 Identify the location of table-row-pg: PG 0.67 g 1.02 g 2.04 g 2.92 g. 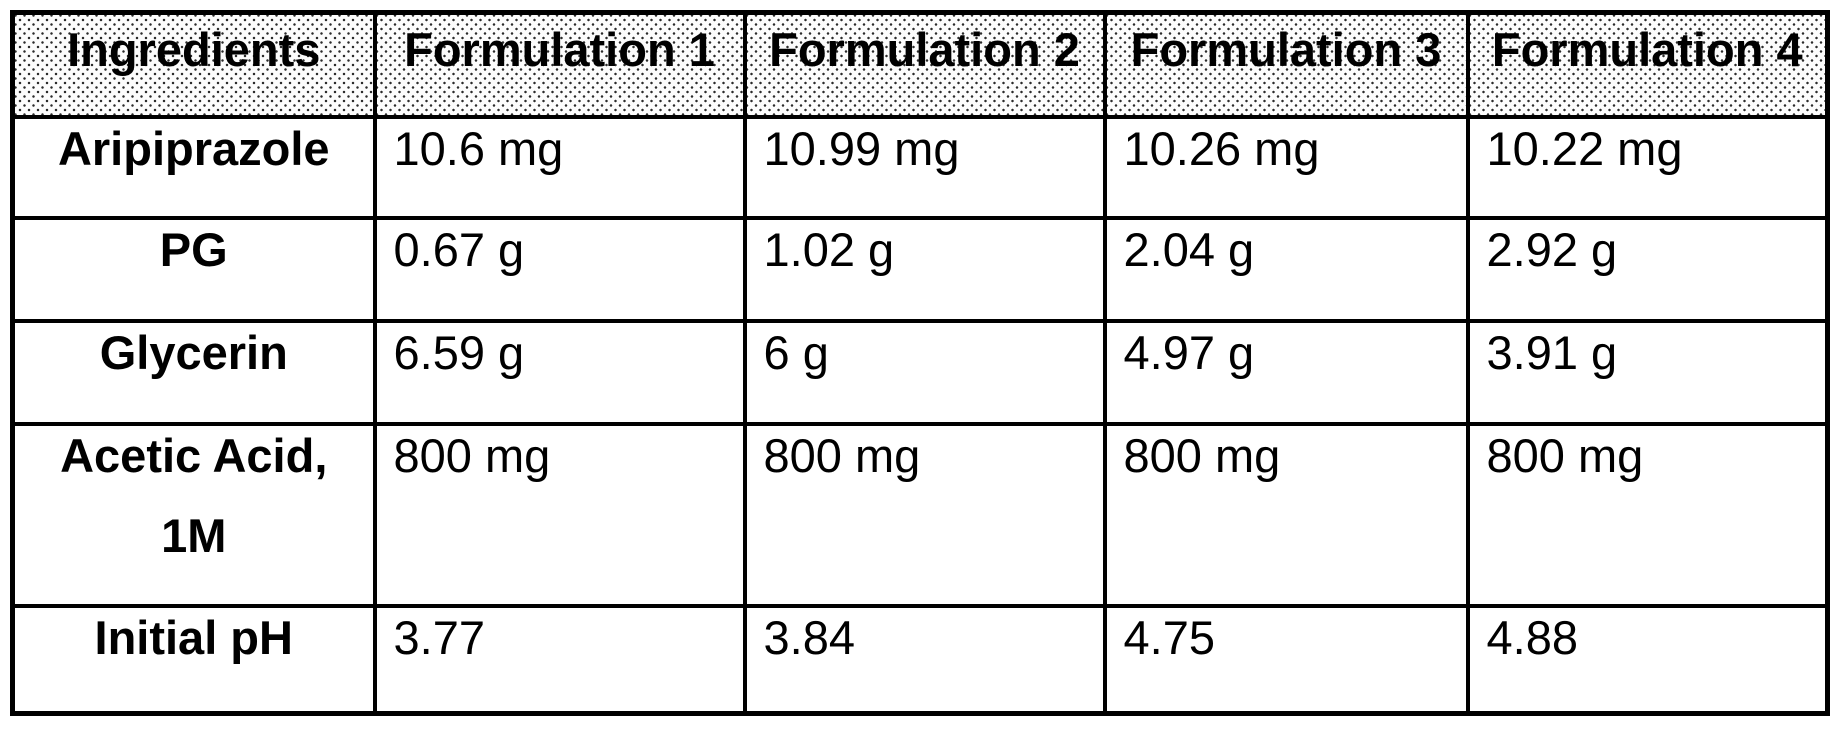
(920, 269).